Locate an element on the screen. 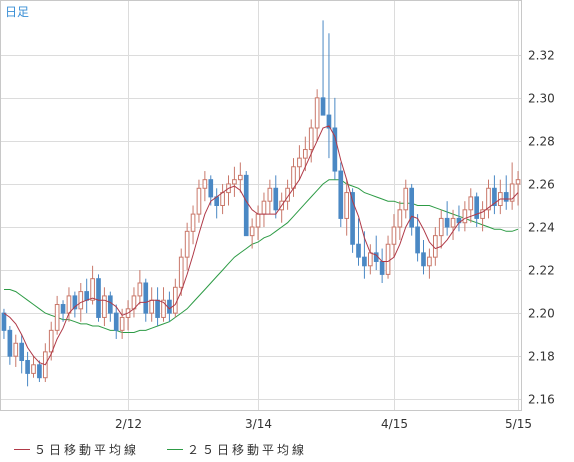 This screenshot has height=462, width=574. x-tick-label: 2/12 is located at coordinates (128, 424).